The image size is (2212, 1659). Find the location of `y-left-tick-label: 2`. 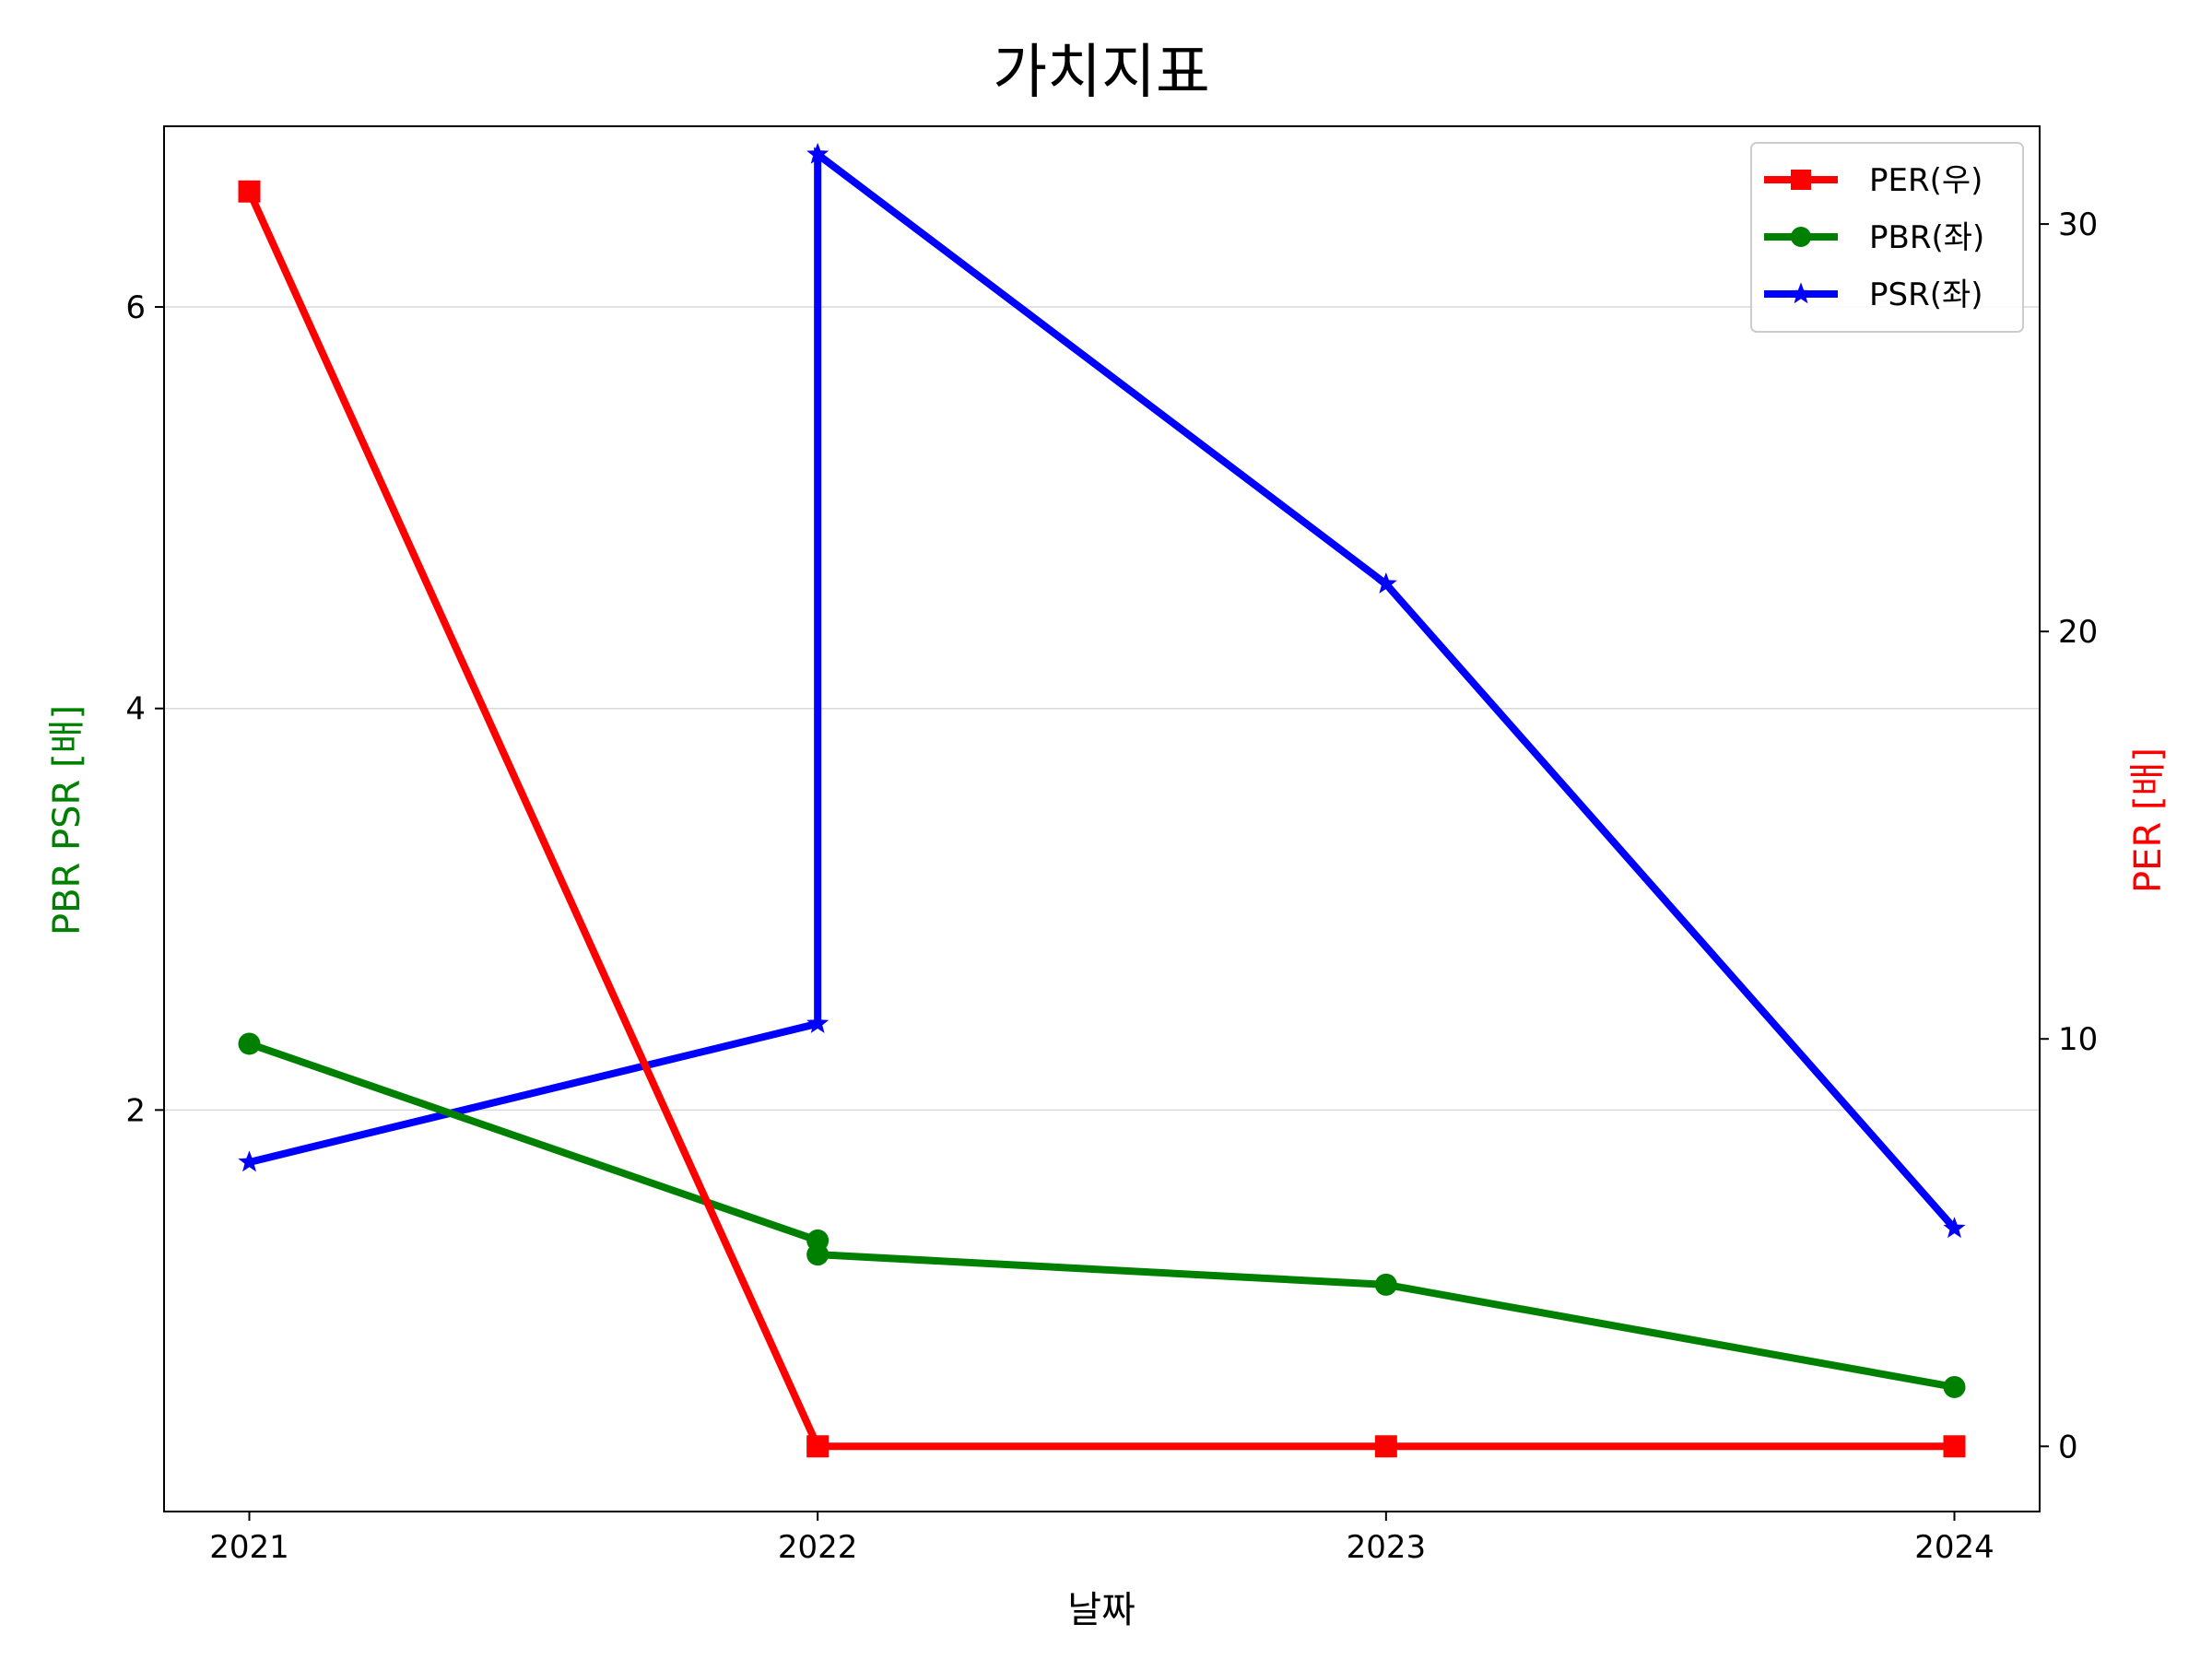

y-left-tick-label: 2 is located at coordinates (135, 1110).